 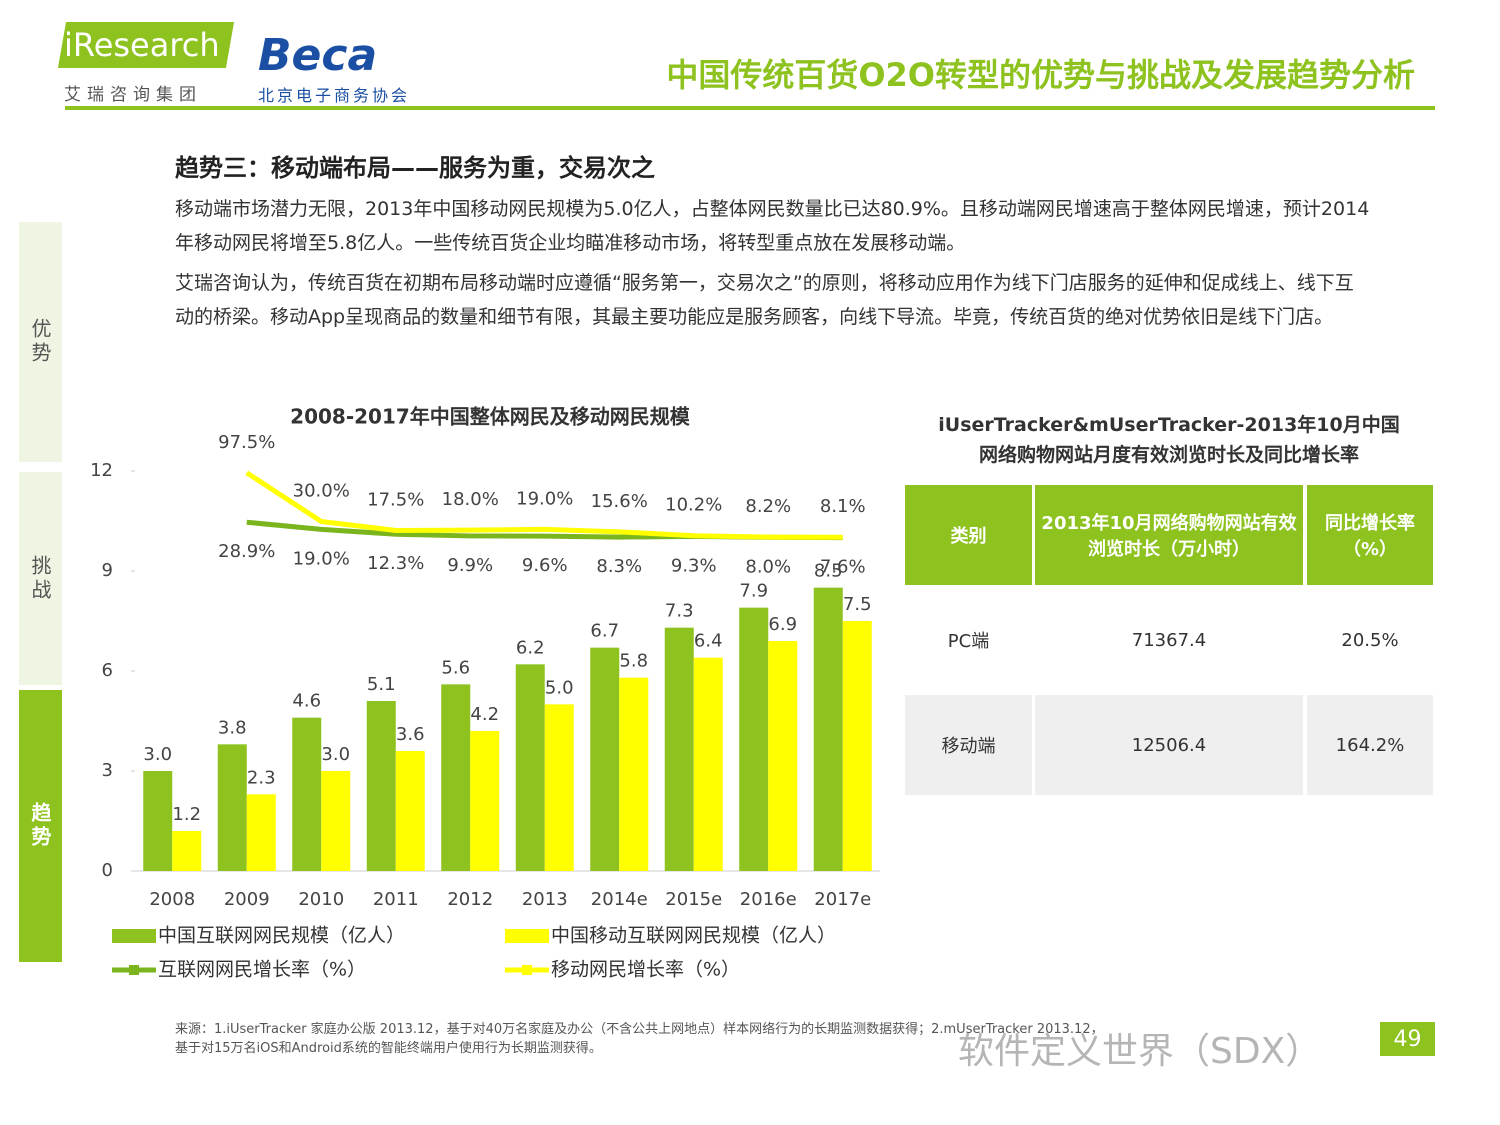 What do you see at coordinates (381, 684) in the screenshot?
I see `data-label: 5.1` at bounding box center [381, 684].